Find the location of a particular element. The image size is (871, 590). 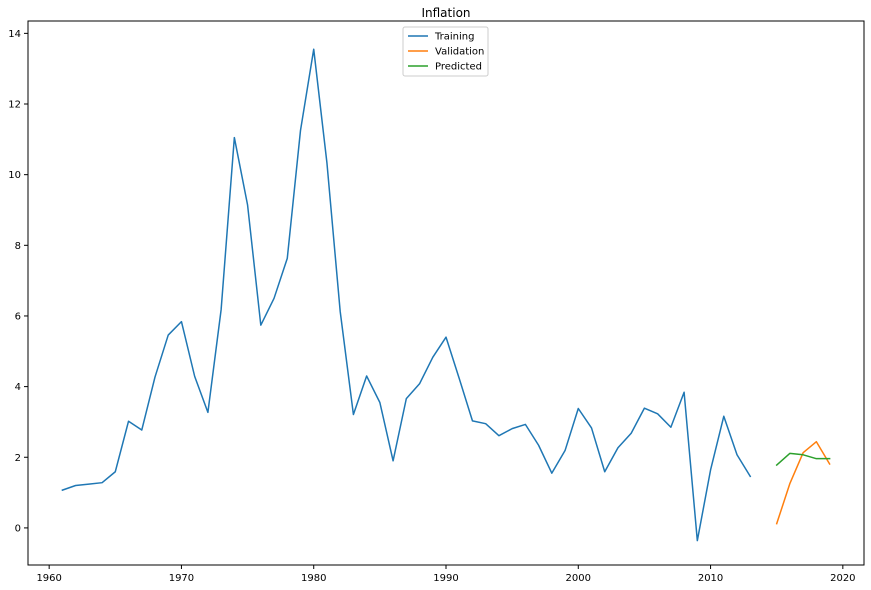

y-axis-ticks: 0 2 4 6 8 10 12 14 is located at coordinates (18, 281).